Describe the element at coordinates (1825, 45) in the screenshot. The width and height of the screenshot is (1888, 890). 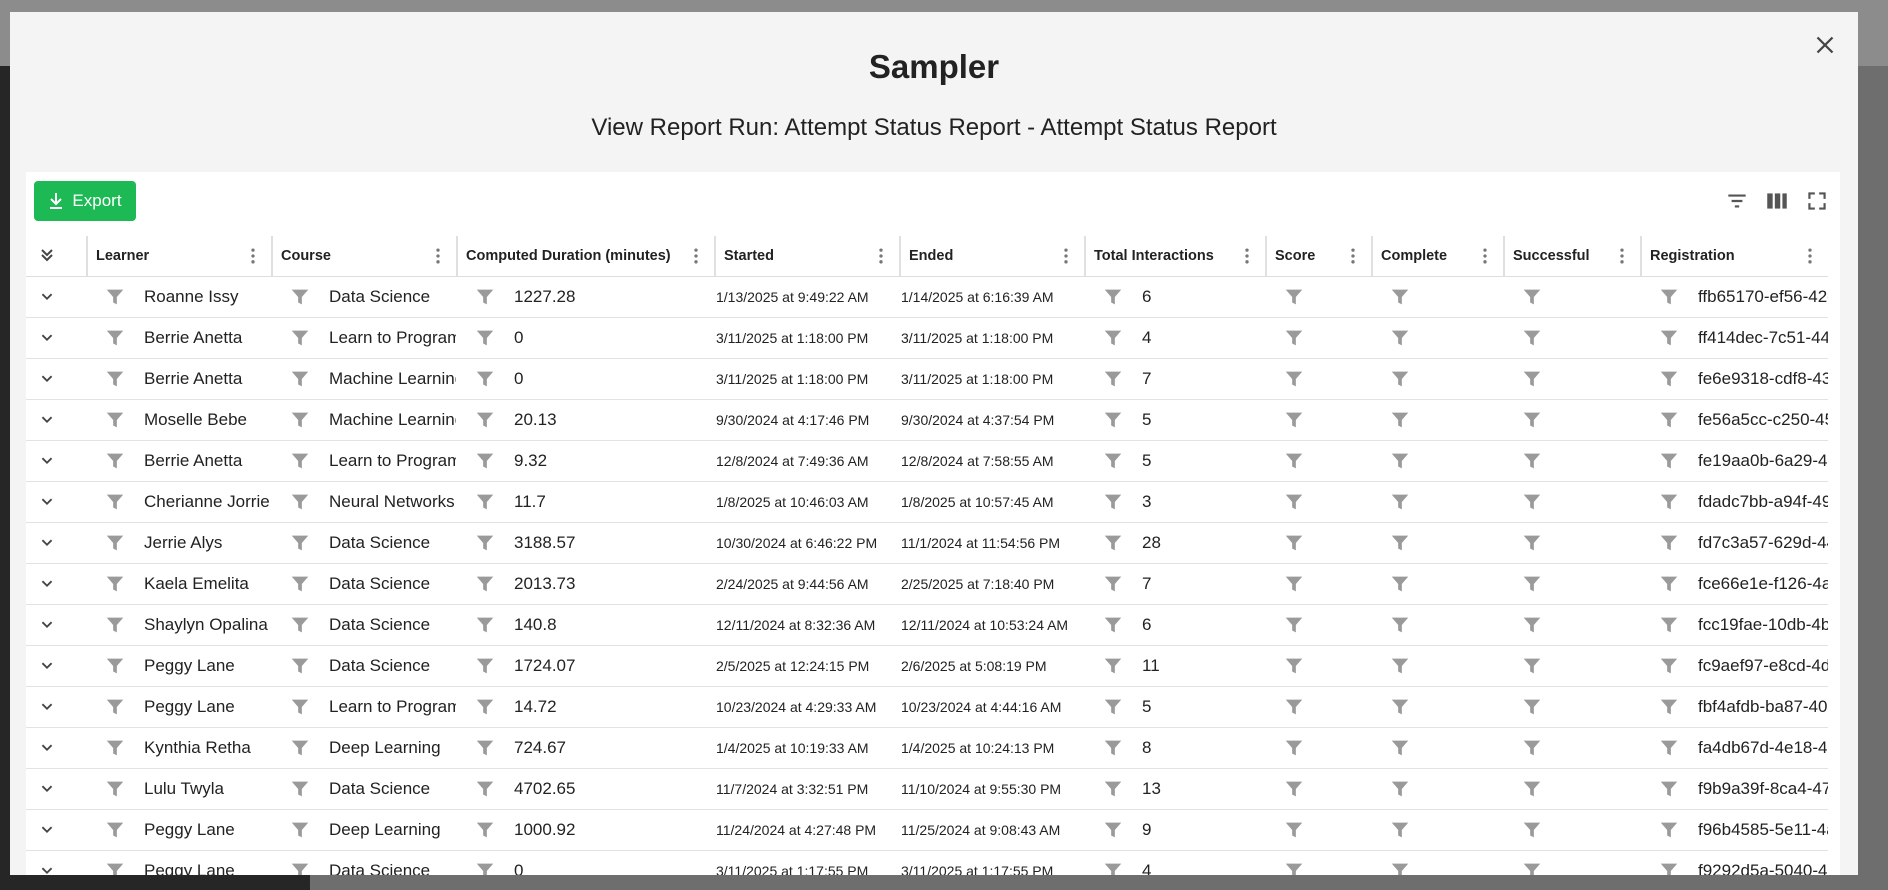
I see `close-button` at that location.